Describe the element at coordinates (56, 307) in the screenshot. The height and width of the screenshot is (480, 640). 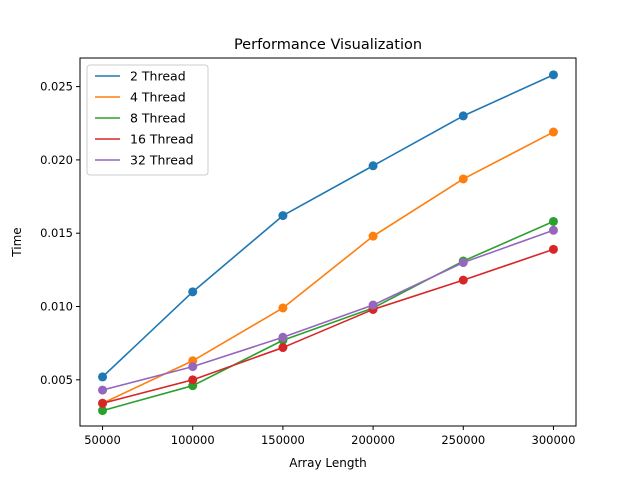
I see `y-tick-label: 0.010` at that location.